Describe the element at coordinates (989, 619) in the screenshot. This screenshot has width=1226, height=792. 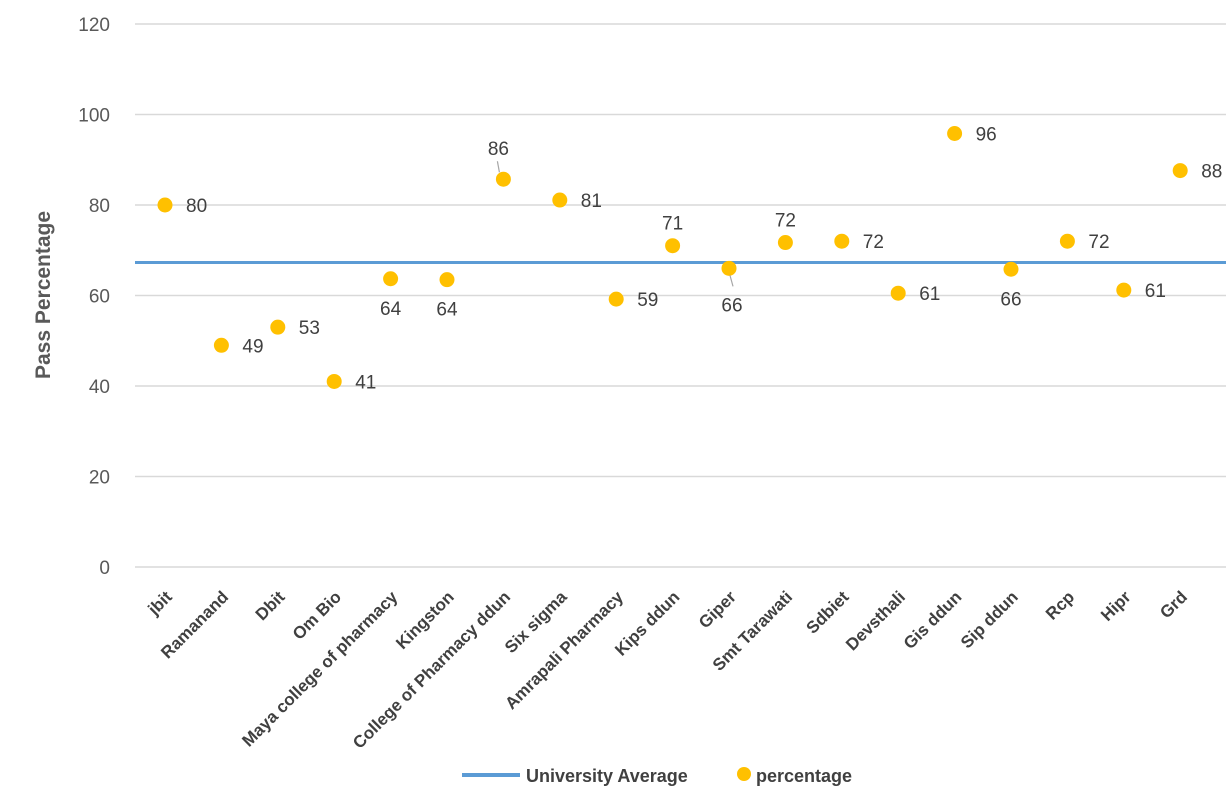
I see `x-category-label: Sip ddun` at that location.